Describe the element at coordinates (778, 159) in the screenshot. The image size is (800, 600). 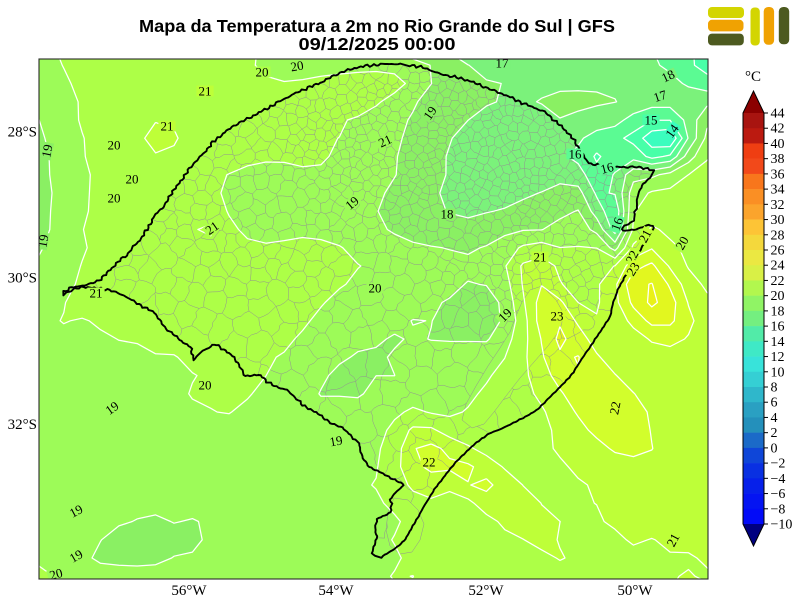
I see `svg-text: 38` at that location.